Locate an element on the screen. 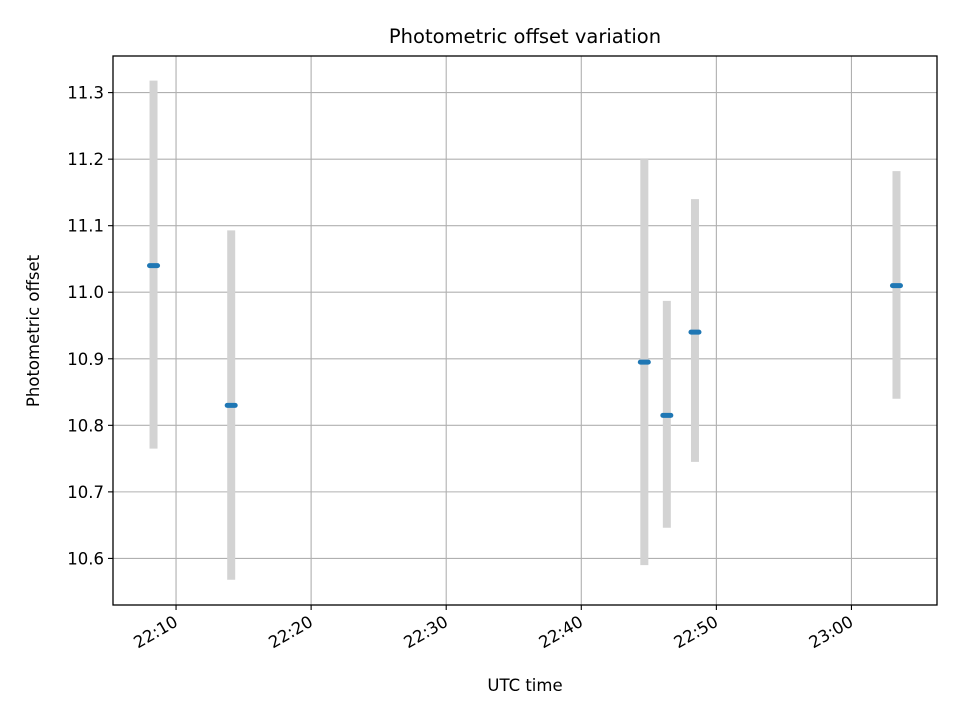  y-tick-label: 10.7 is located at coordinates (85, 492).